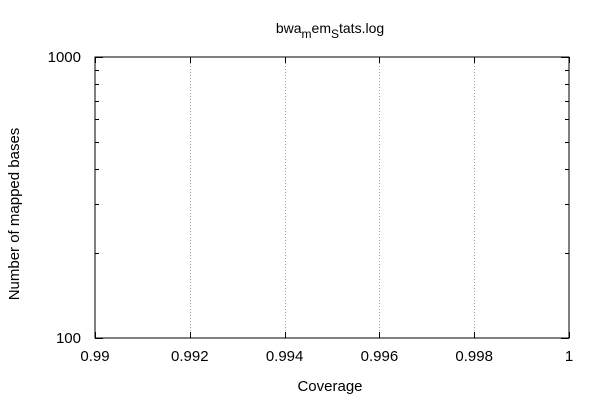 This screenshot has height=400, width=600. What do you see at coordinates (94, 356) in the screenshot?
I see `x-tick-label: 0.99` at bounding box center [94, 356].